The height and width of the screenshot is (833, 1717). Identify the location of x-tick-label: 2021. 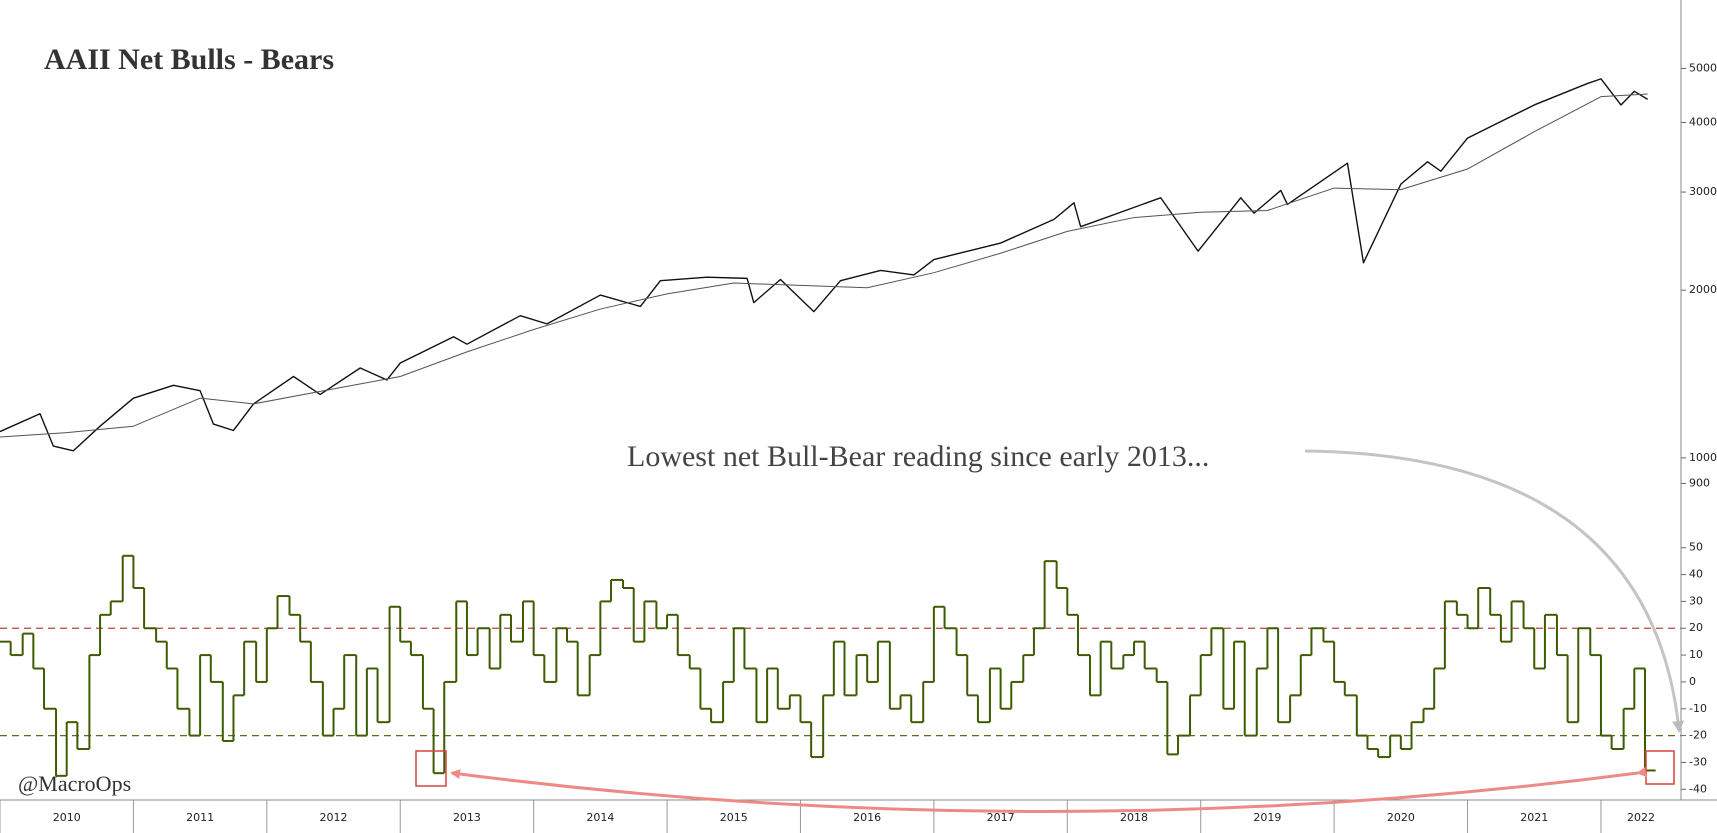
(1534, 817).